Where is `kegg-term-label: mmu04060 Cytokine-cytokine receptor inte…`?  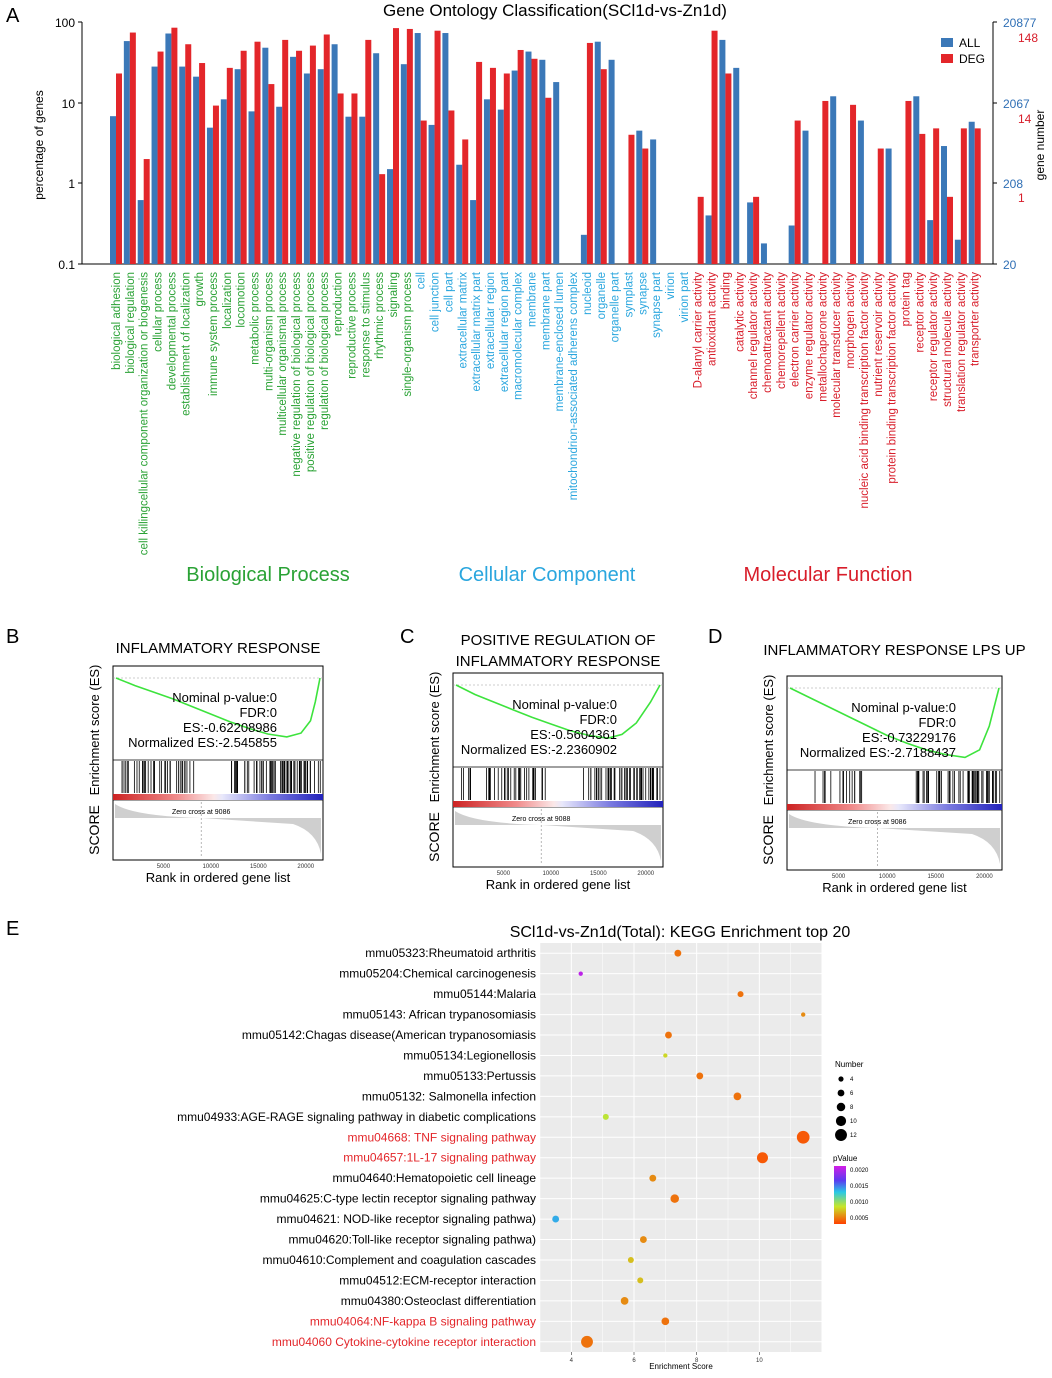 kegg-term-label: mmu04060 Cytokine-cytokine receptor inte… is located at coordinates (404, 1342).